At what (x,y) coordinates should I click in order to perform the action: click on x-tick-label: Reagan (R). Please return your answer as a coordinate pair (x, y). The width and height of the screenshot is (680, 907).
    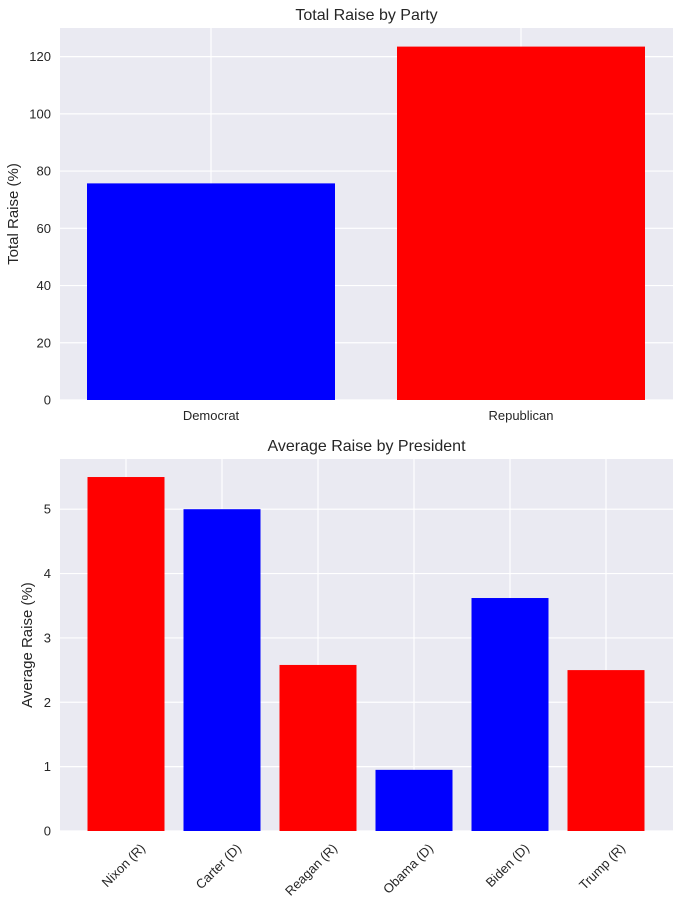
    Looking at the image, I should click on (311, 870).